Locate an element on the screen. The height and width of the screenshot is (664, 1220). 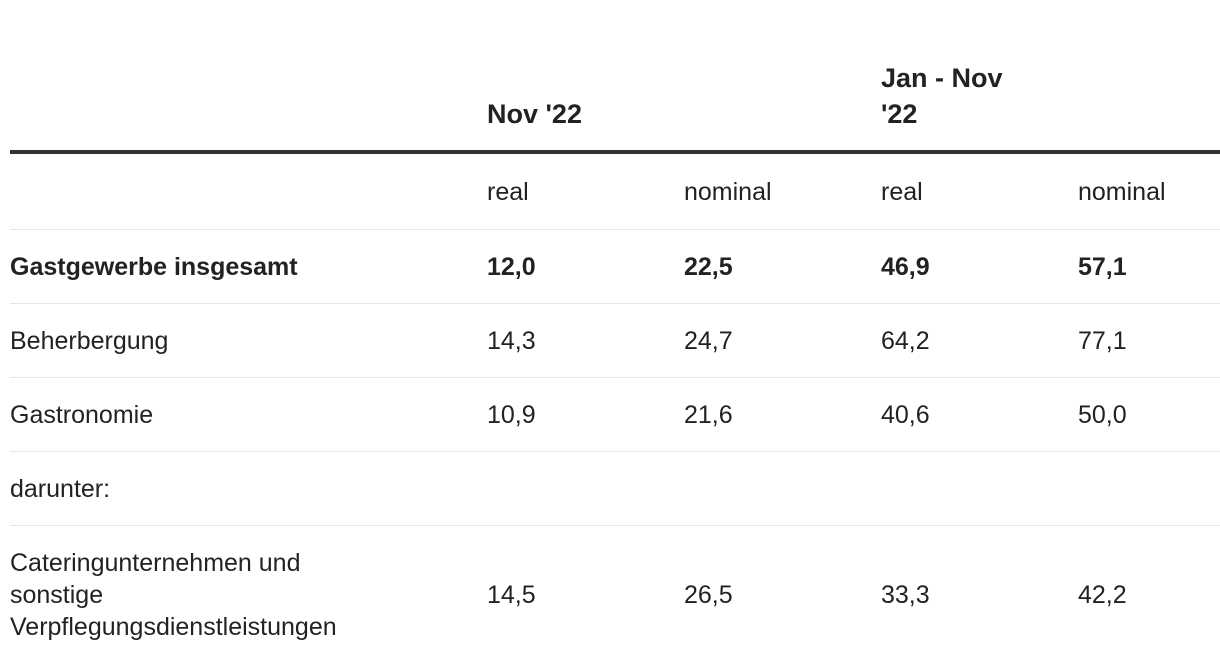
value-cell: 24,7 is located at coordinates (782, 341).